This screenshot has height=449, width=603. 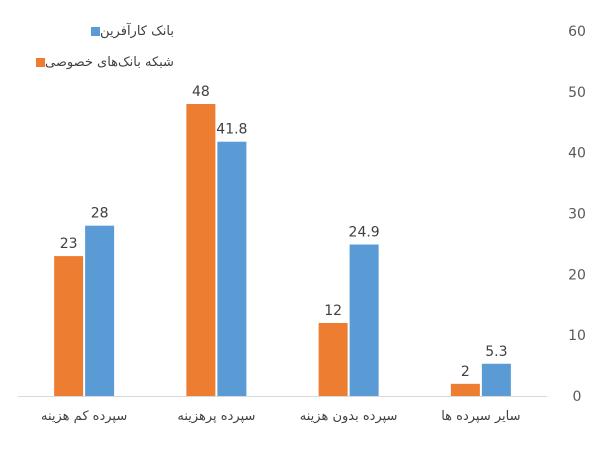 I want to click on data-label: 5.3, so click(x=496, y=352).